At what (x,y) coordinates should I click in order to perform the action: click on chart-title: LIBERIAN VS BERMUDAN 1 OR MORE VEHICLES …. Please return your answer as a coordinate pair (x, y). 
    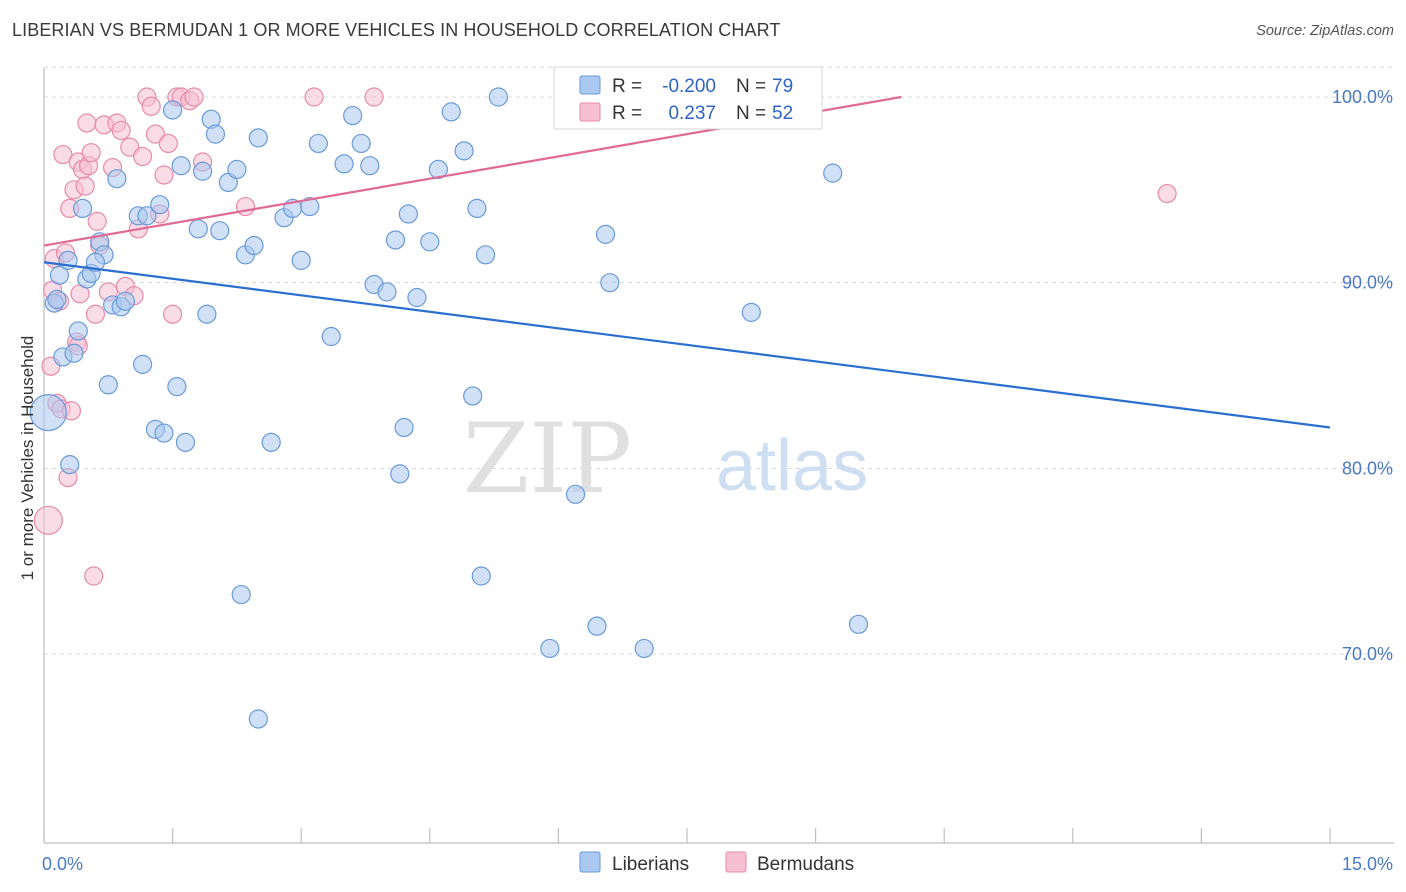
    Looking at the image, I should click on (396, 30).